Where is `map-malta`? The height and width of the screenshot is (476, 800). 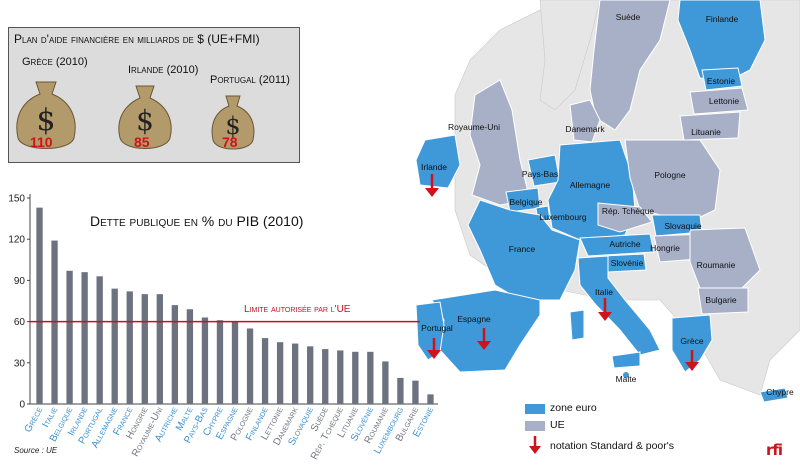
map-malta is located at coordinates (626, 375).